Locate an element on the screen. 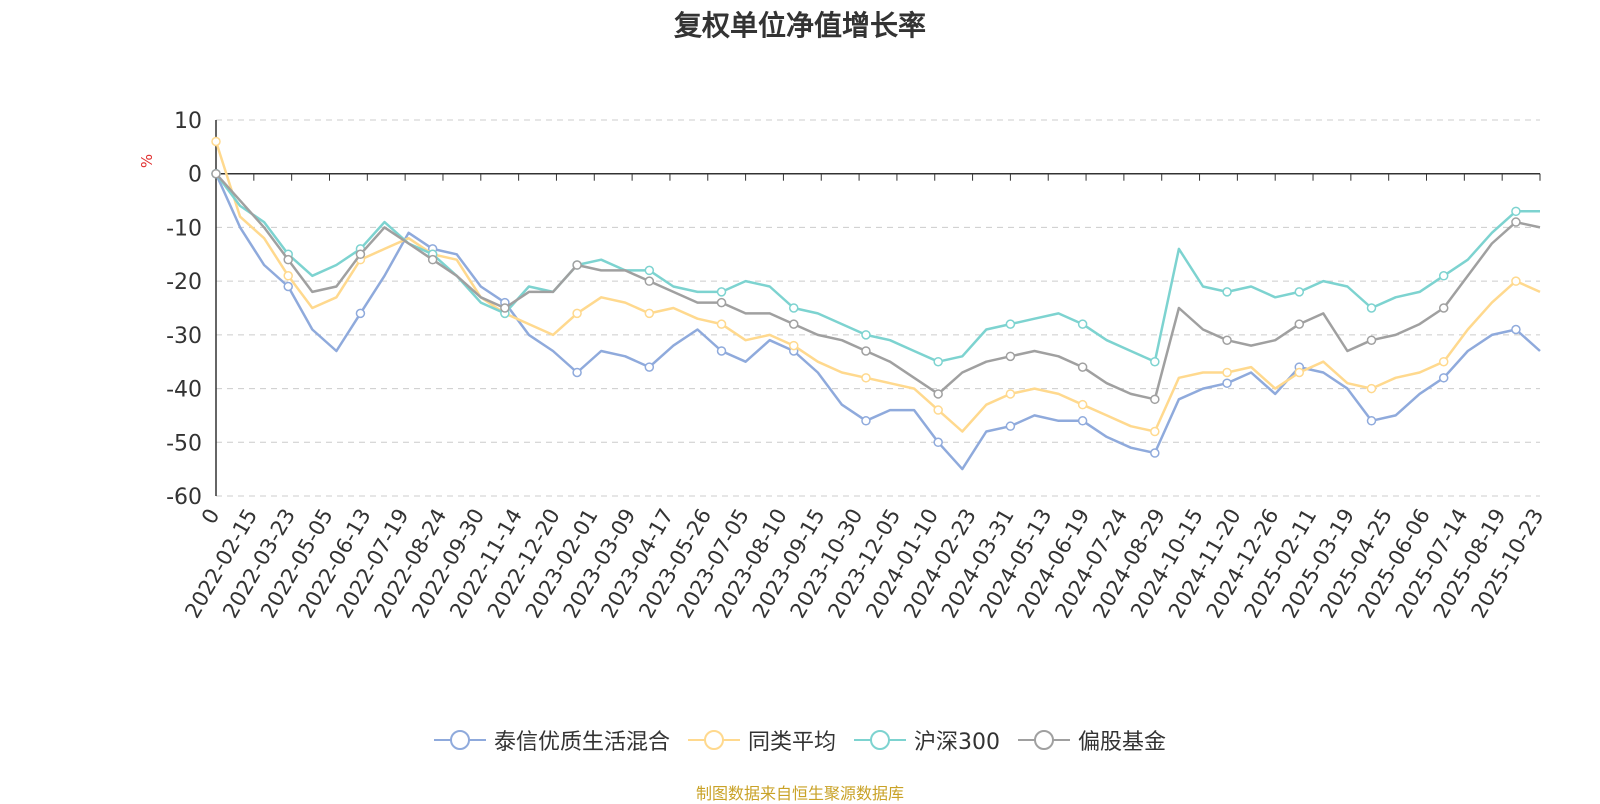  x-tick-label: 0 is located at coordinates (210, 517).